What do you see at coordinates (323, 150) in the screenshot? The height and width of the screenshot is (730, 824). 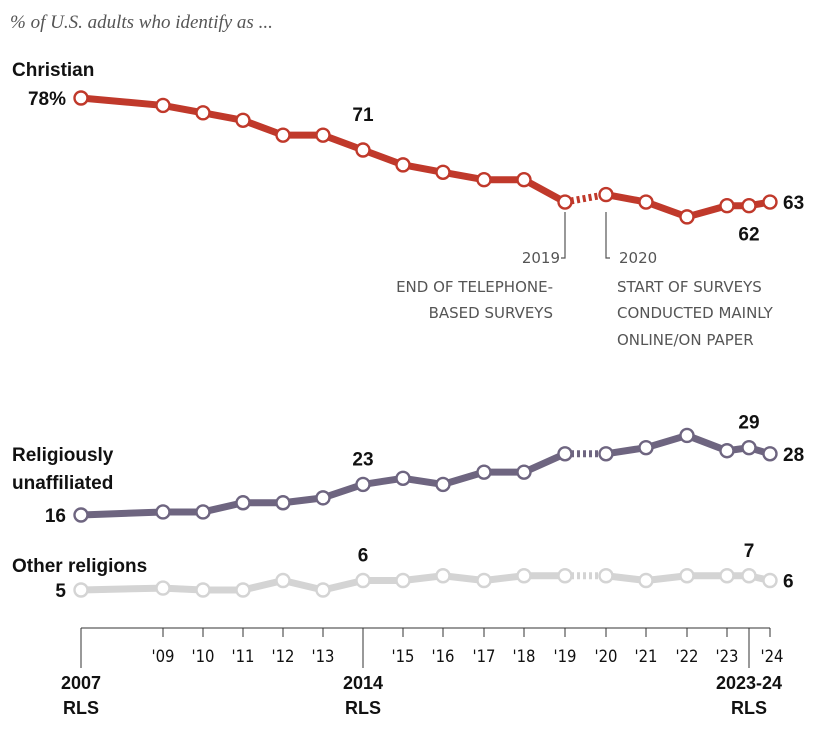 I see `series-line-christian-pre-2019` at bounding box center [323, 150].